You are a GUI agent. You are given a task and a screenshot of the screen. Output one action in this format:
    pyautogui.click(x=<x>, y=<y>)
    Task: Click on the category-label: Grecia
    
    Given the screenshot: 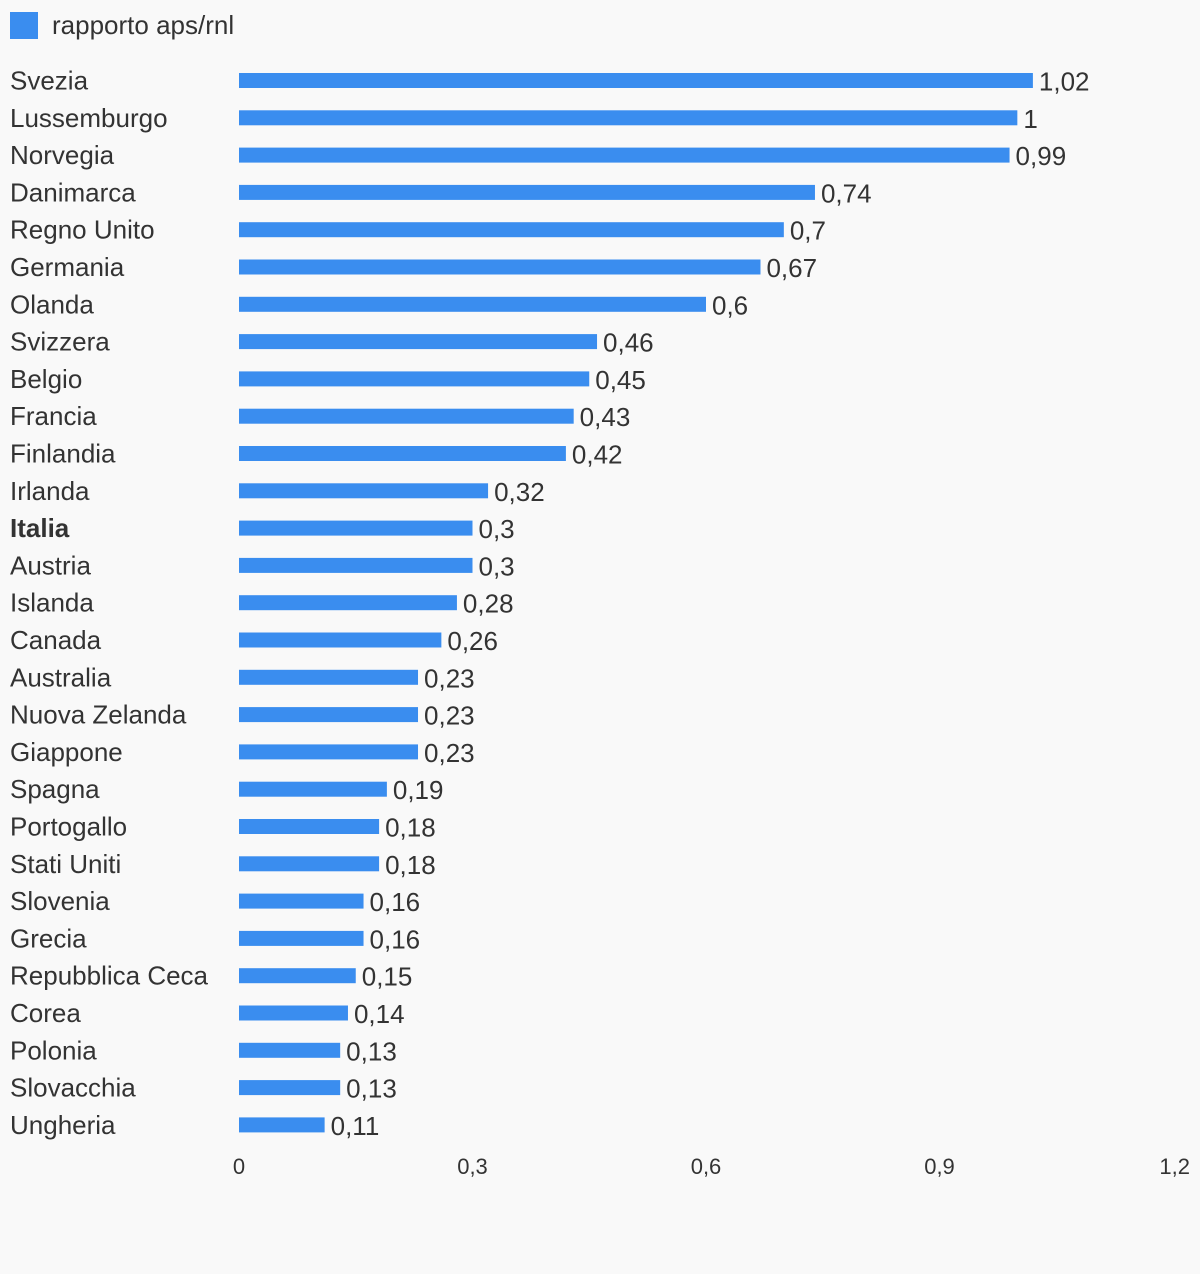 What is the action you would take?
    pyautogui.click(x=48, y=938)
    